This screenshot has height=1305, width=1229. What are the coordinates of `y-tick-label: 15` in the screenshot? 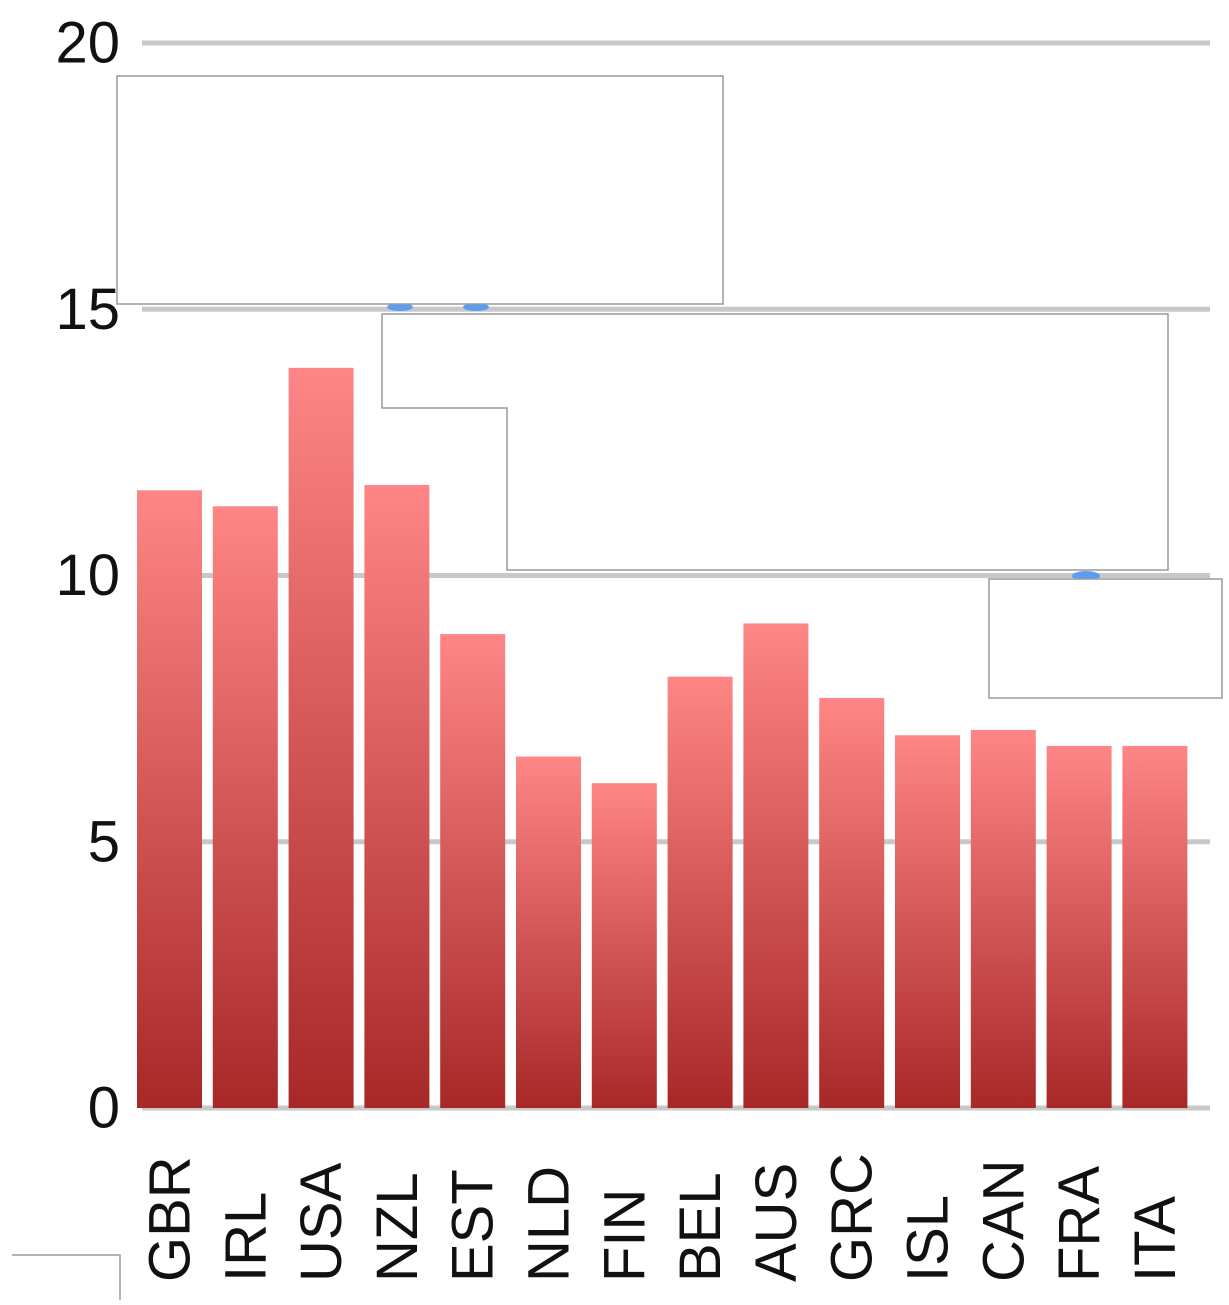 It's located at (87, 309).